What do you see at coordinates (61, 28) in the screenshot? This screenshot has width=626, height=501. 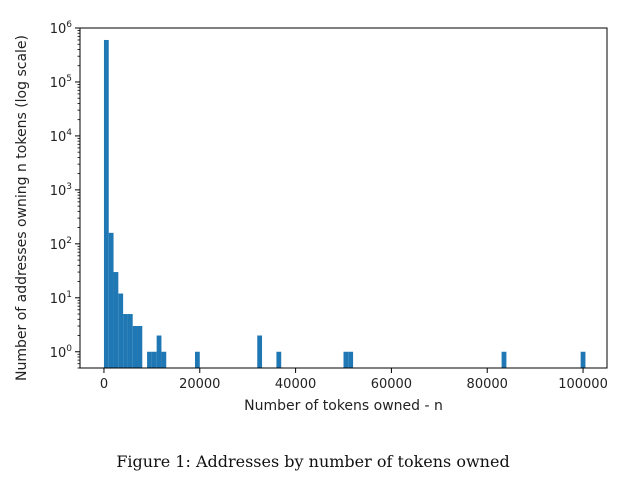 I see `y-tick-label: 10⁶` at bounding box center [61, 28].